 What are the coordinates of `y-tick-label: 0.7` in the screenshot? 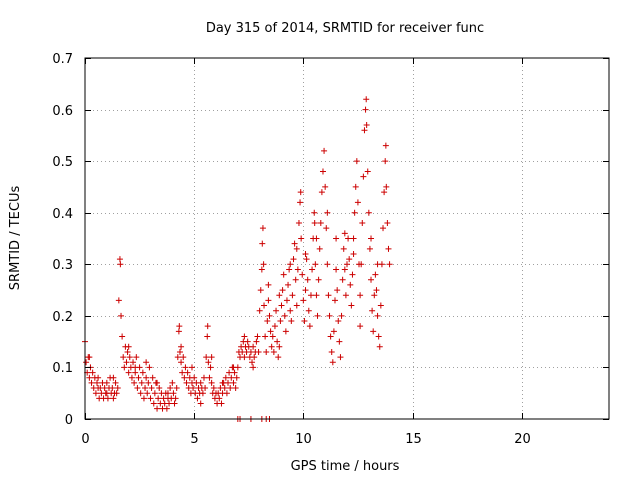 It's located at (62, 59).